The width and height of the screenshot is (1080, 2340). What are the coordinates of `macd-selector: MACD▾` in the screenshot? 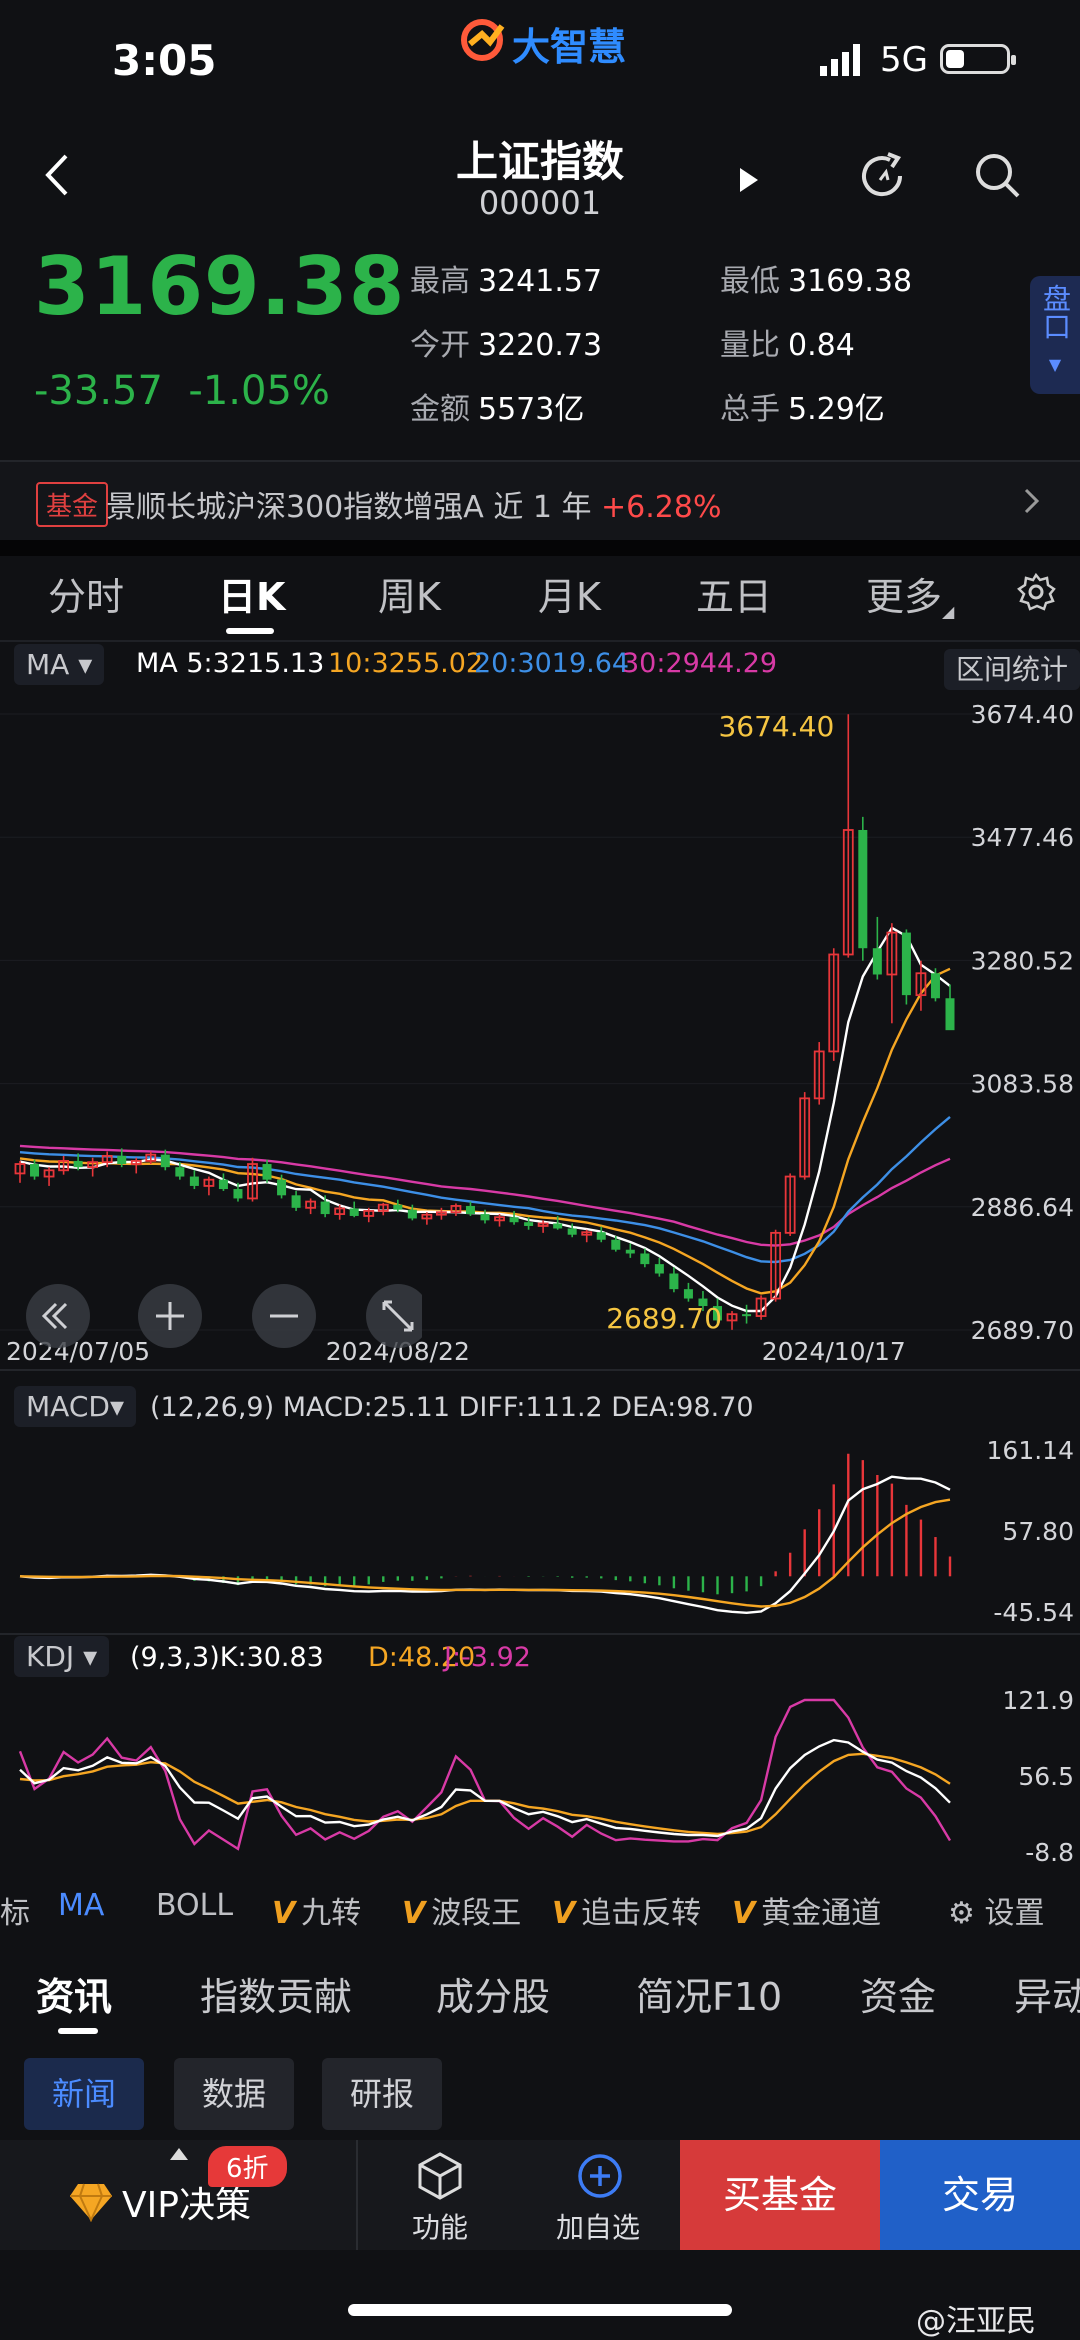 It's located at (75, 1406).